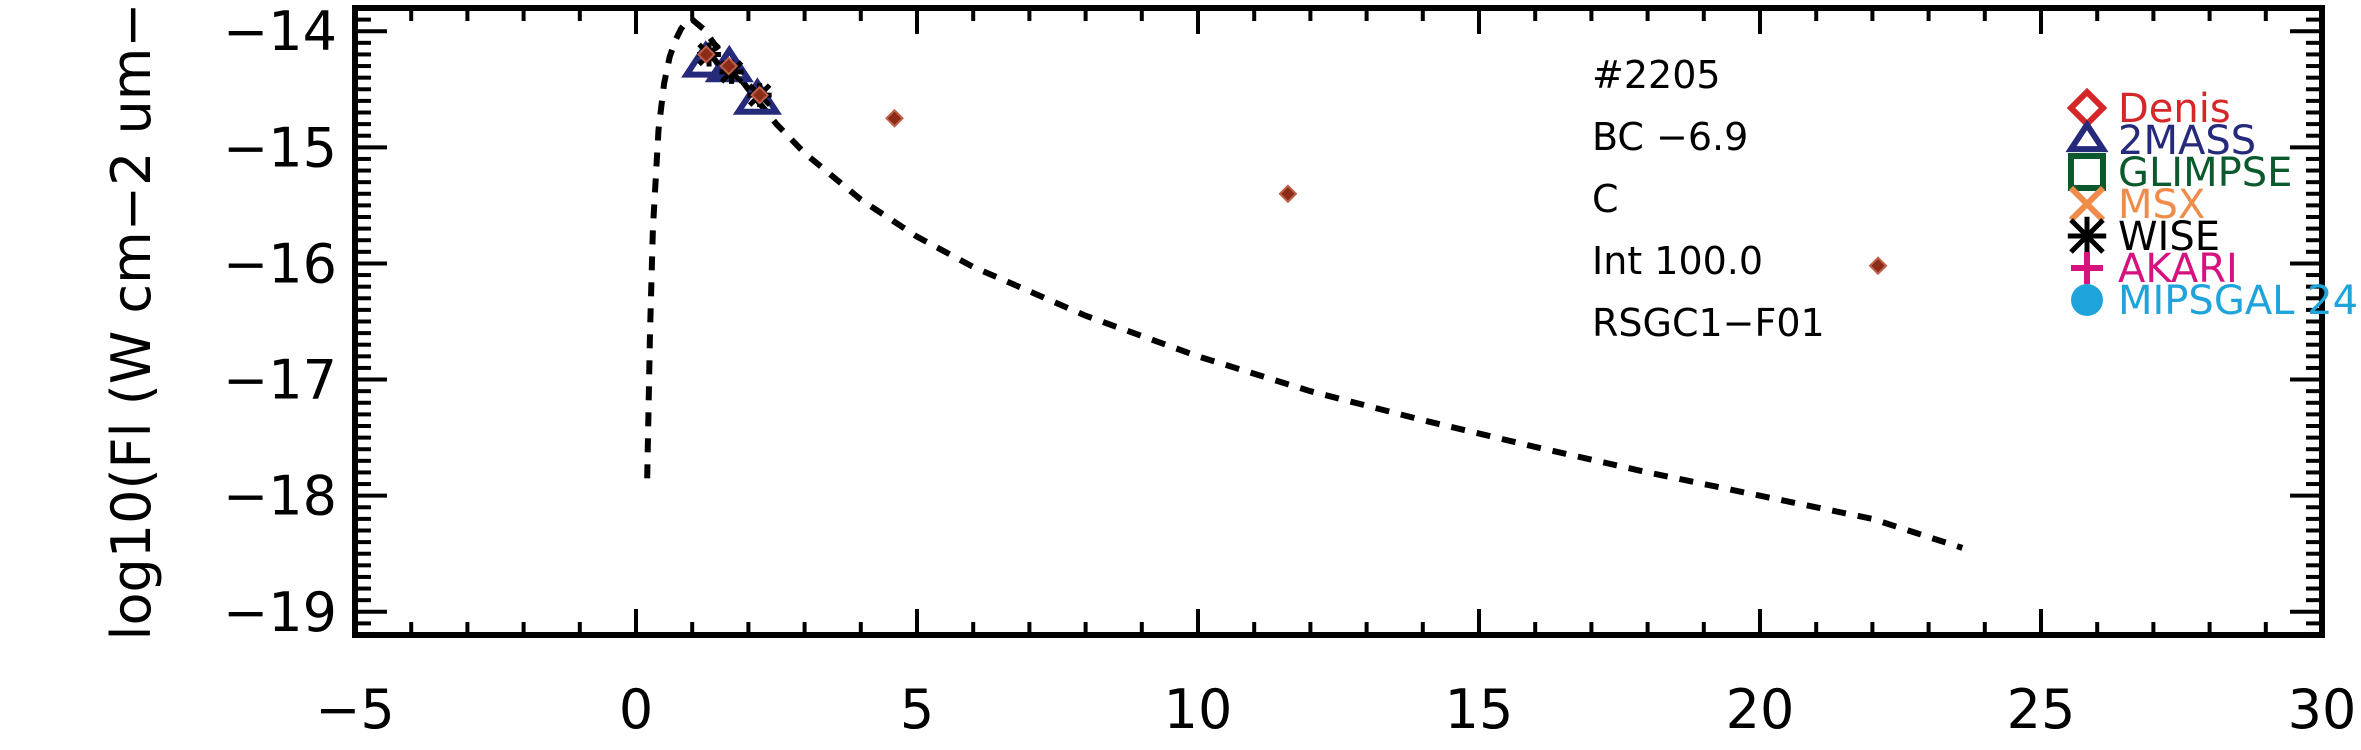 The width and height of the screenshot is (2361, 750). I want to click on y-tick-label: −18, so click(280, 496).